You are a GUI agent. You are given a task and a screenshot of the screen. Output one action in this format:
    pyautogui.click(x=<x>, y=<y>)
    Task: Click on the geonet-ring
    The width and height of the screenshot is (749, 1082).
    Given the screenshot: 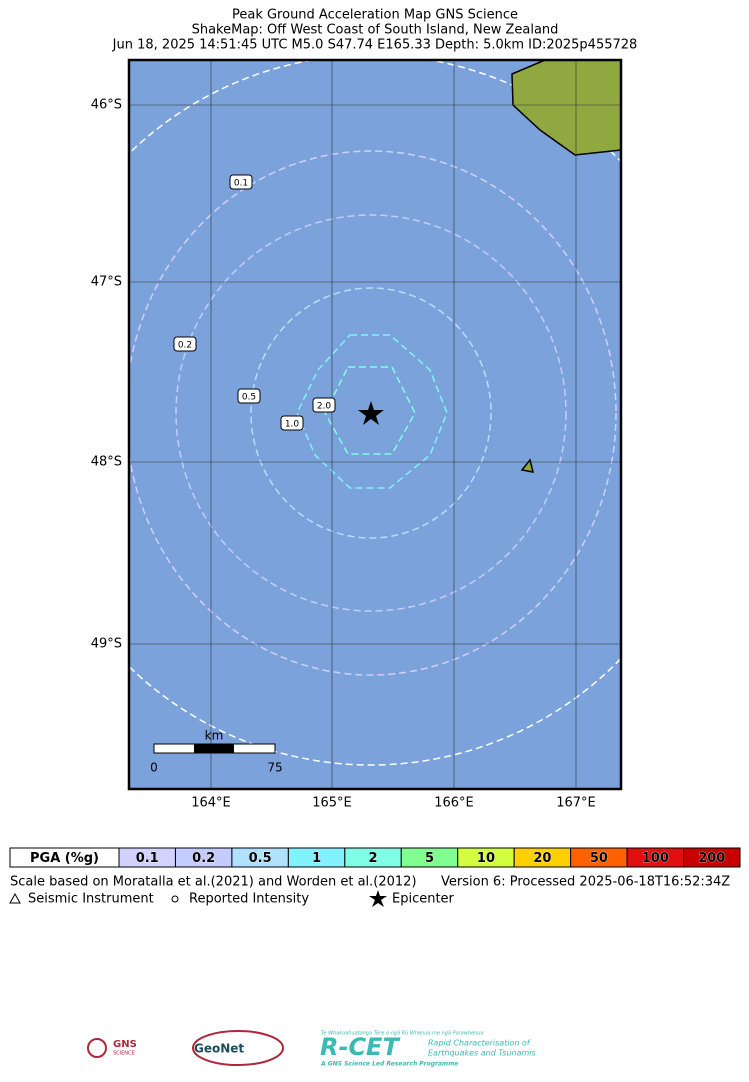 What is the action you would take?
    pyautogui.click(x=238, y=1048)
    